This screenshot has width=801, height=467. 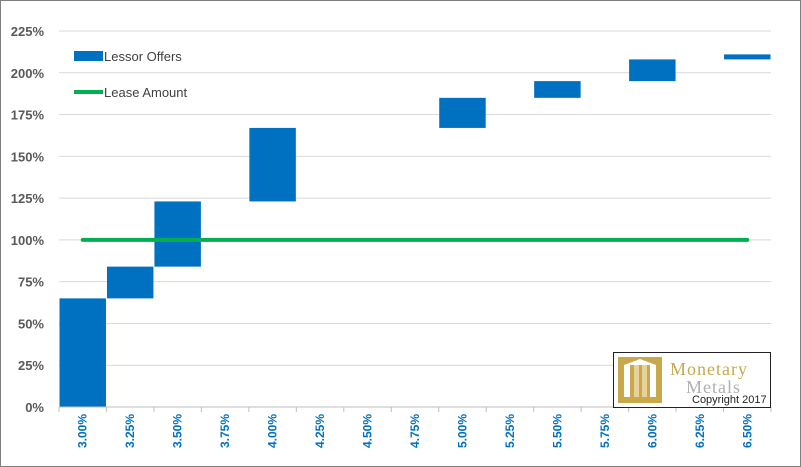 I want to click on y-axis-ticks: 0% 25% 50% 75% 100% 125% 150% 175% 200% 225%, so click(x=28, y=219).